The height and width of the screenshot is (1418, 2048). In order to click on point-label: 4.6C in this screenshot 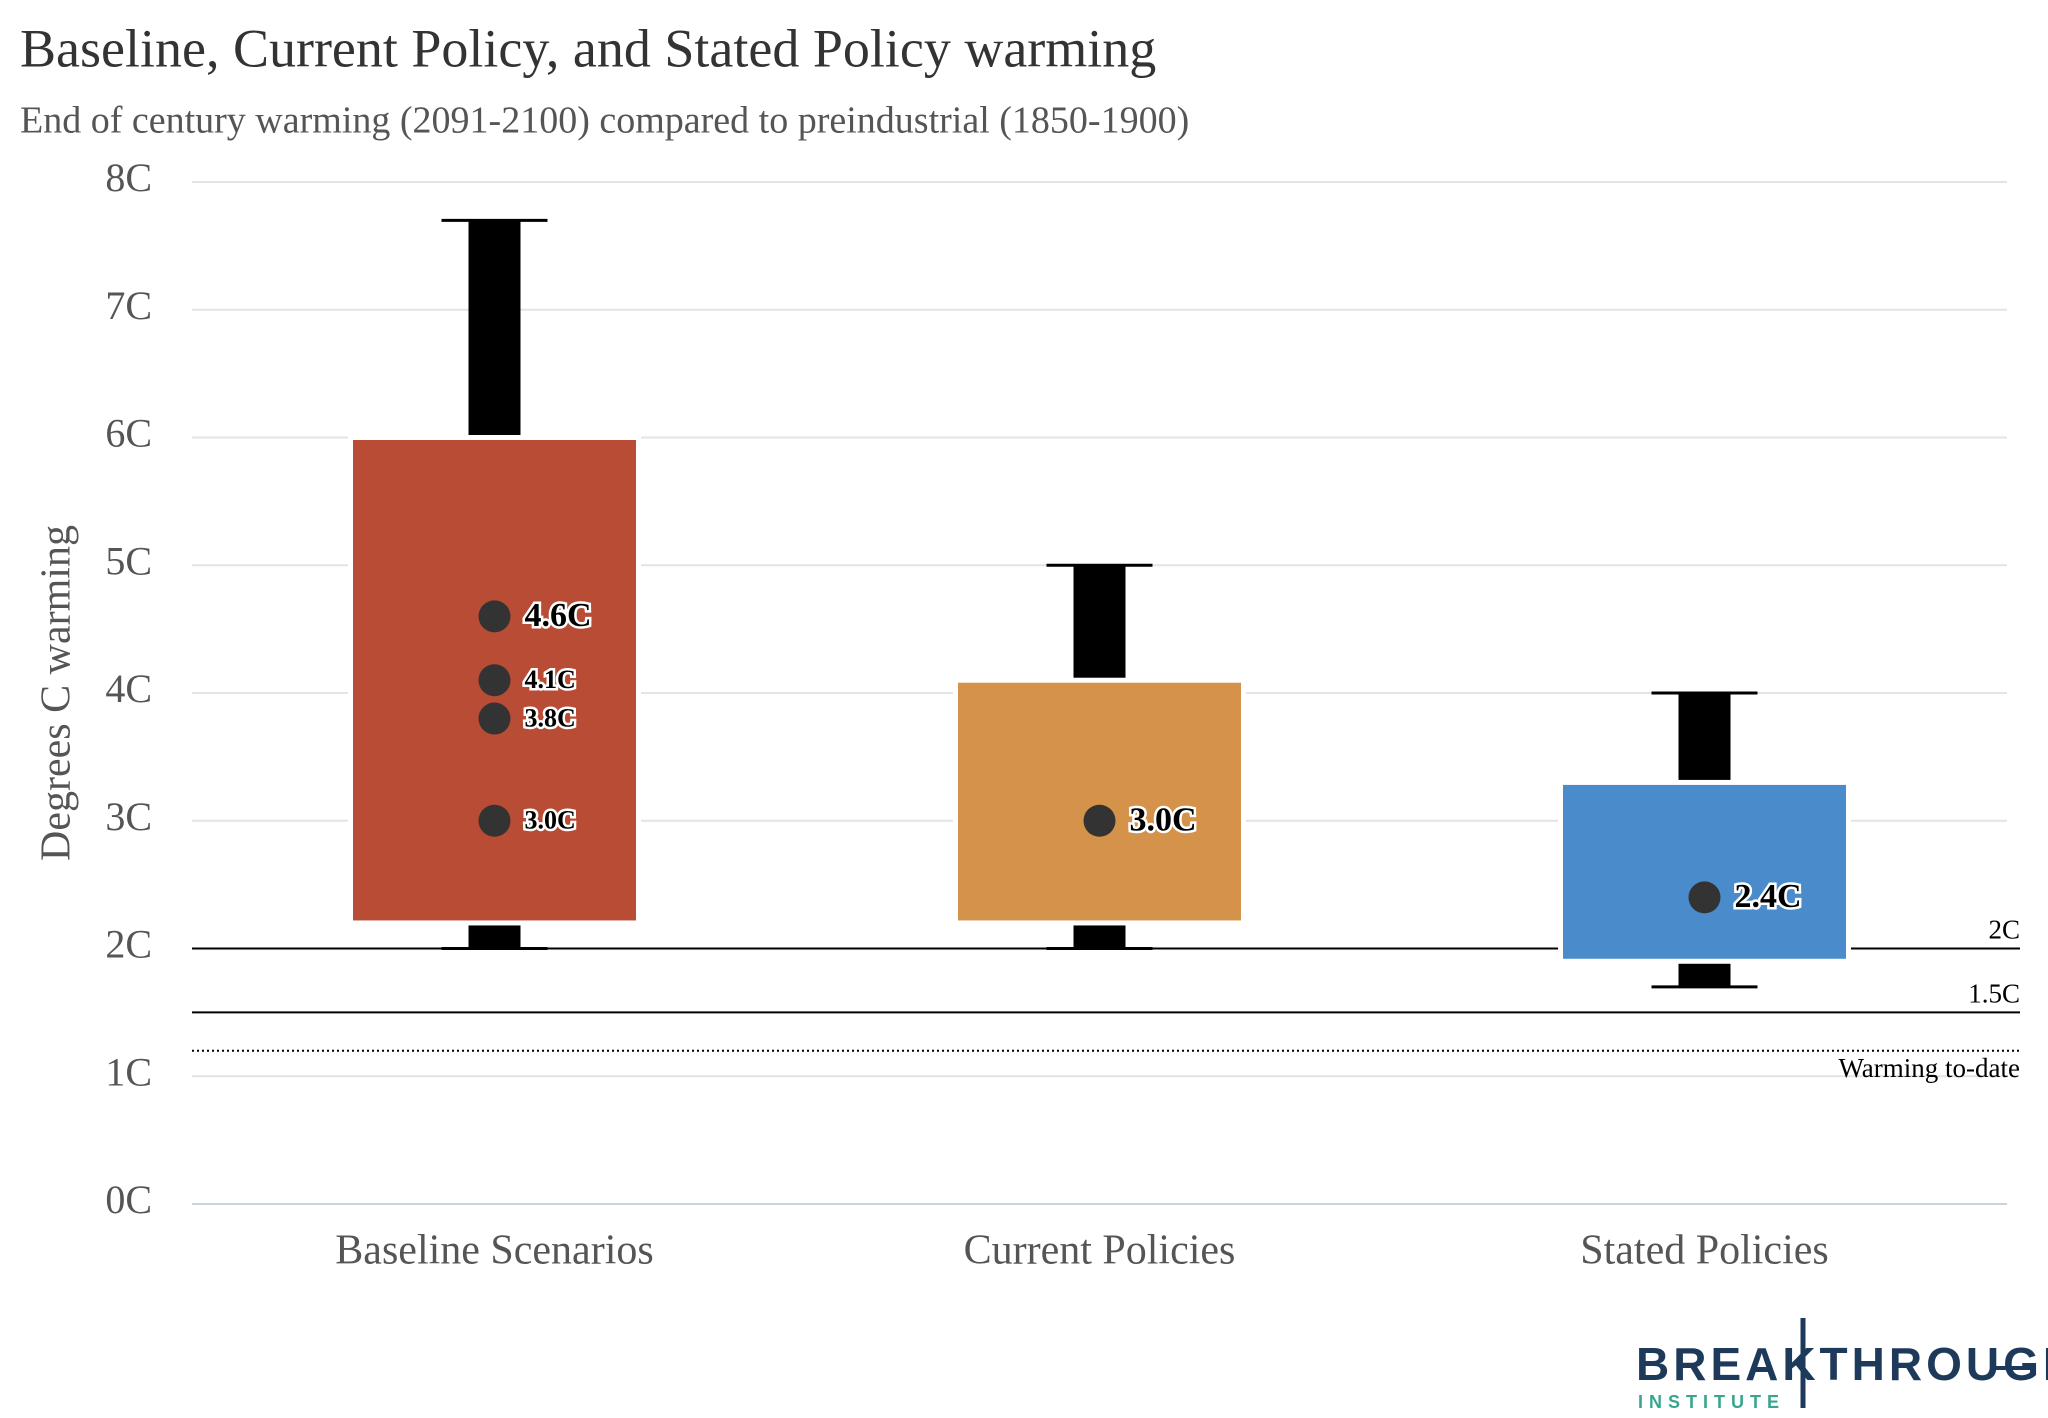, I will do `click(558, 615)`.